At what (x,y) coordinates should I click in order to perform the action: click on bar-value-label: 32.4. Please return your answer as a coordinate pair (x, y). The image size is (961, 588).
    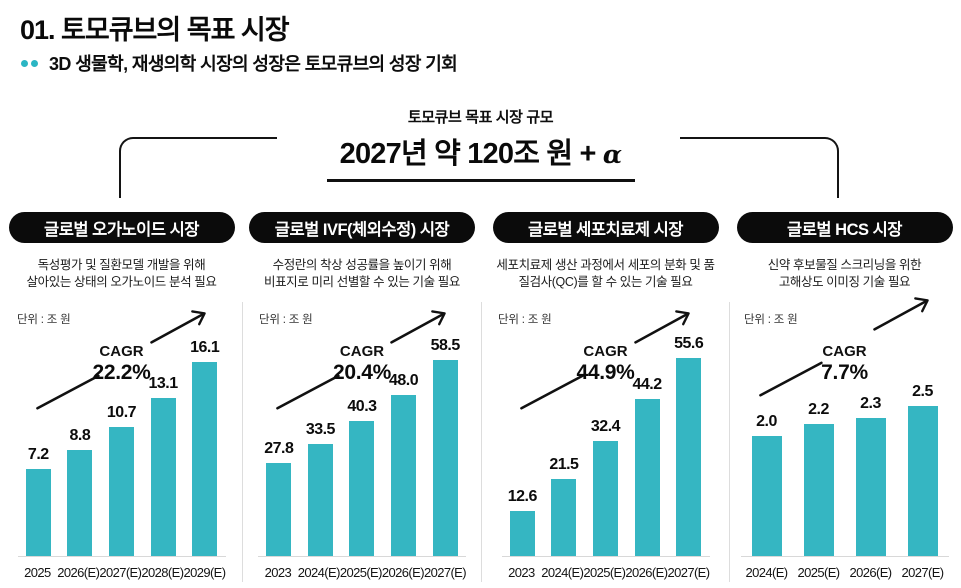
    Looking at the image, I should click on (605, 426).